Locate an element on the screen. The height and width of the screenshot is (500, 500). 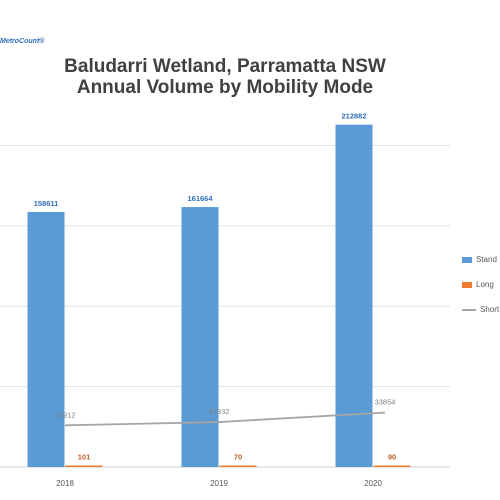
data-label-stand: 212882 is located at coordinates (353, 116).